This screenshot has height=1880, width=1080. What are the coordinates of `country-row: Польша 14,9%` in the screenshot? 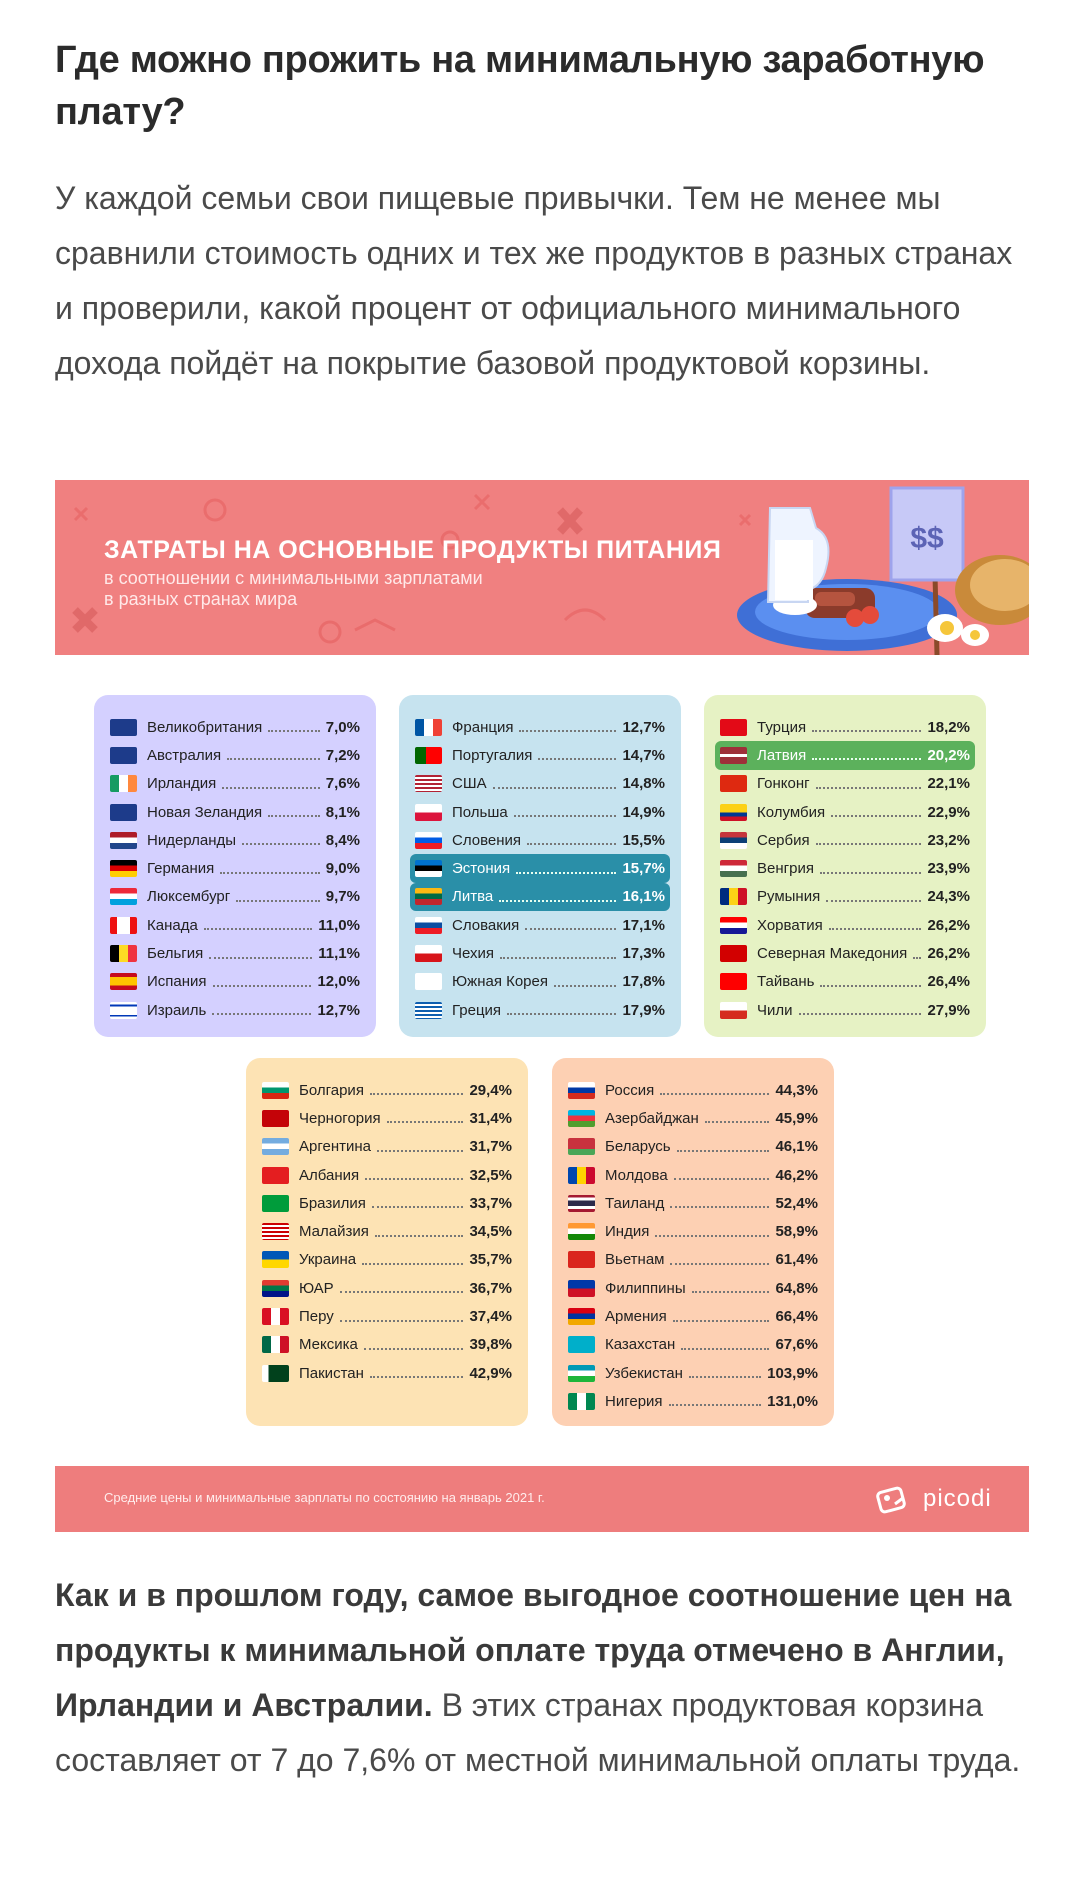 It's located at (540, 812).